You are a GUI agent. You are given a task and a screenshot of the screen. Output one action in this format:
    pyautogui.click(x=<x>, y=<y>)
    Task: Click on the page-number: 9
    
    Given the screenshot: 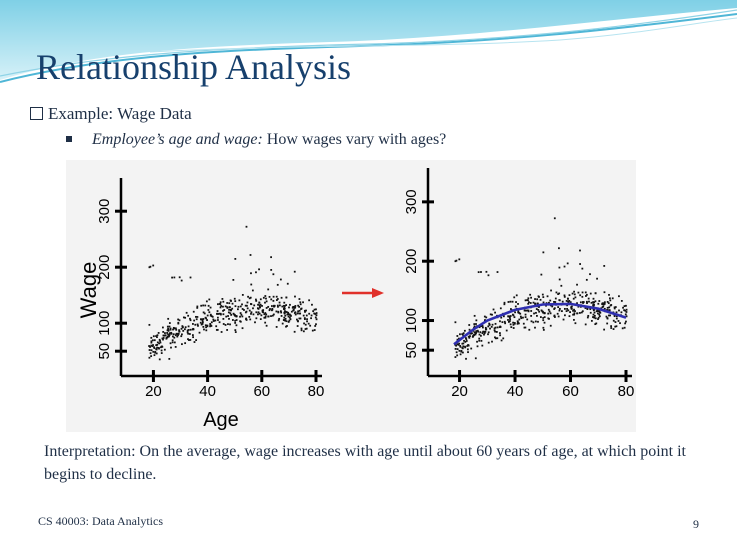 What is the action you would take?
    pyautogui.click(x=696, y=524)
    